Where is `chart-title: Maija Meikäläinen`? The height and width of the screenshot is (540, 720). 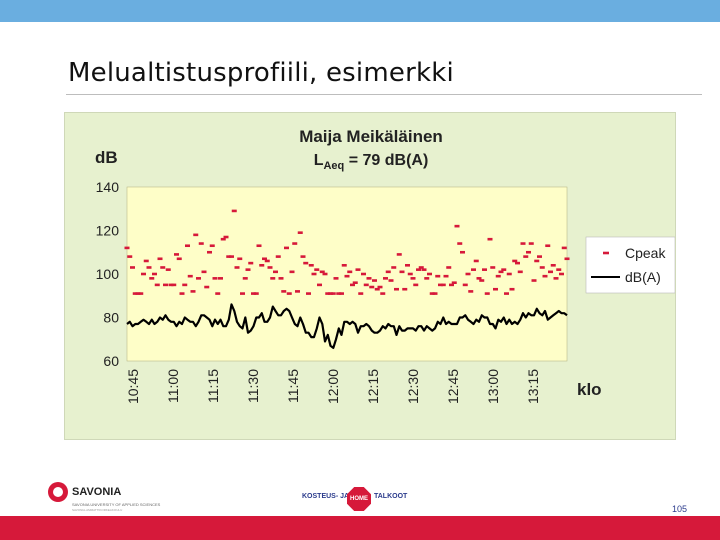
chart-title: Maija Meikäläinen is located at coordinates (371, 136).